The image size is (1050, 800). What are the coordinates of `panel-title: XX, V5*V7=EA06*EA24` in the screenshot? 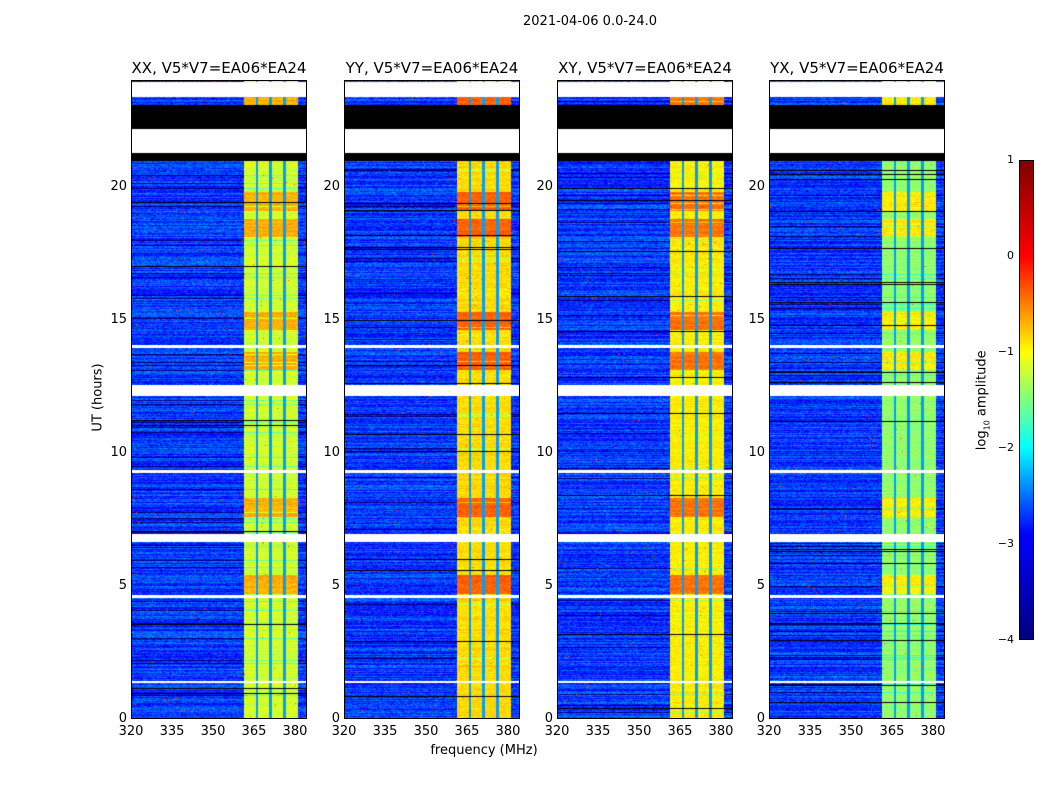 It's located at (219, 68).